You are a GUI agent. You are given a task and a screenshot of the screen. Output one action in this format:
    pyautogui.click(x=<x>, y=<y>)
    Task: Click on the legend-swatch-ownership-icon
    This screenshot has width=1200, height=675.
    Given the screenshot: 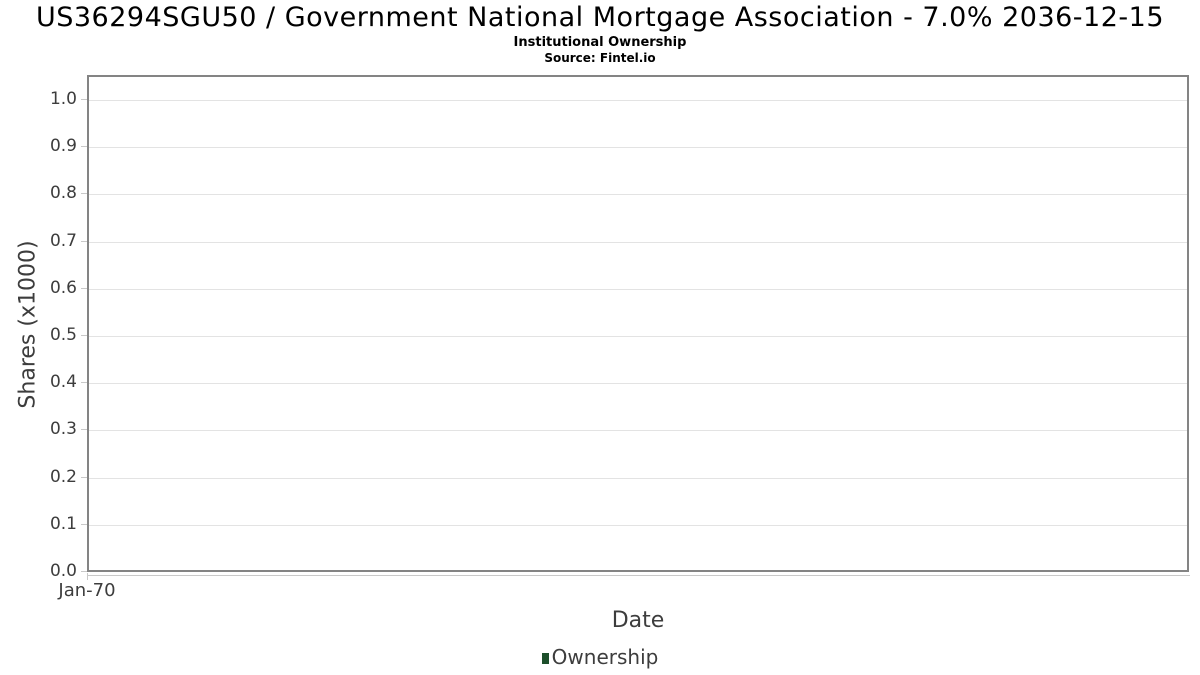 What is the action you would take?
    pyautogui.click(x=545, y=658)
    